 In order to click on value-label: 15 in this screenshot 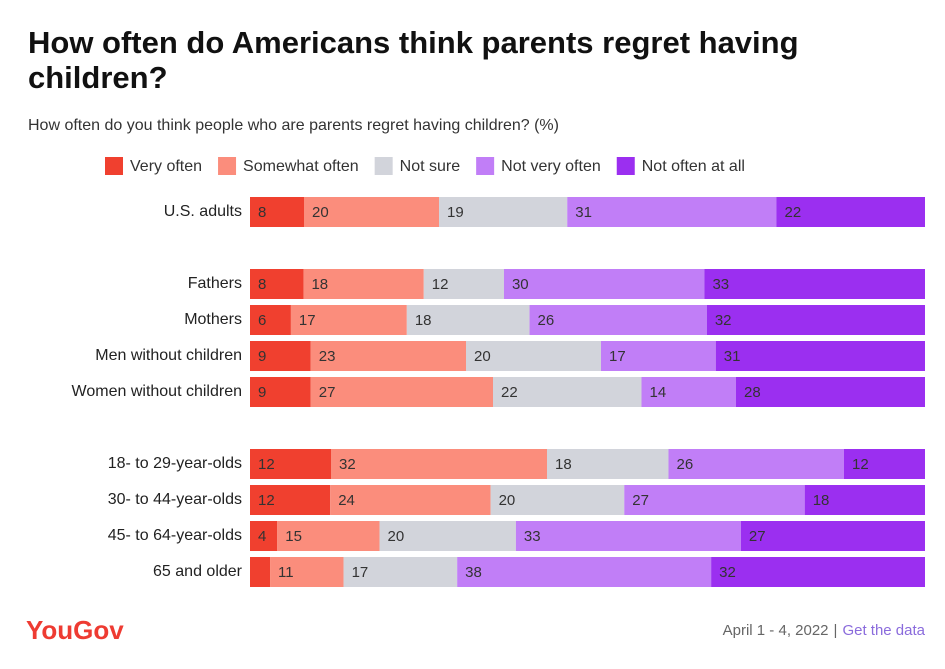, I will do `click(293, 536)`.